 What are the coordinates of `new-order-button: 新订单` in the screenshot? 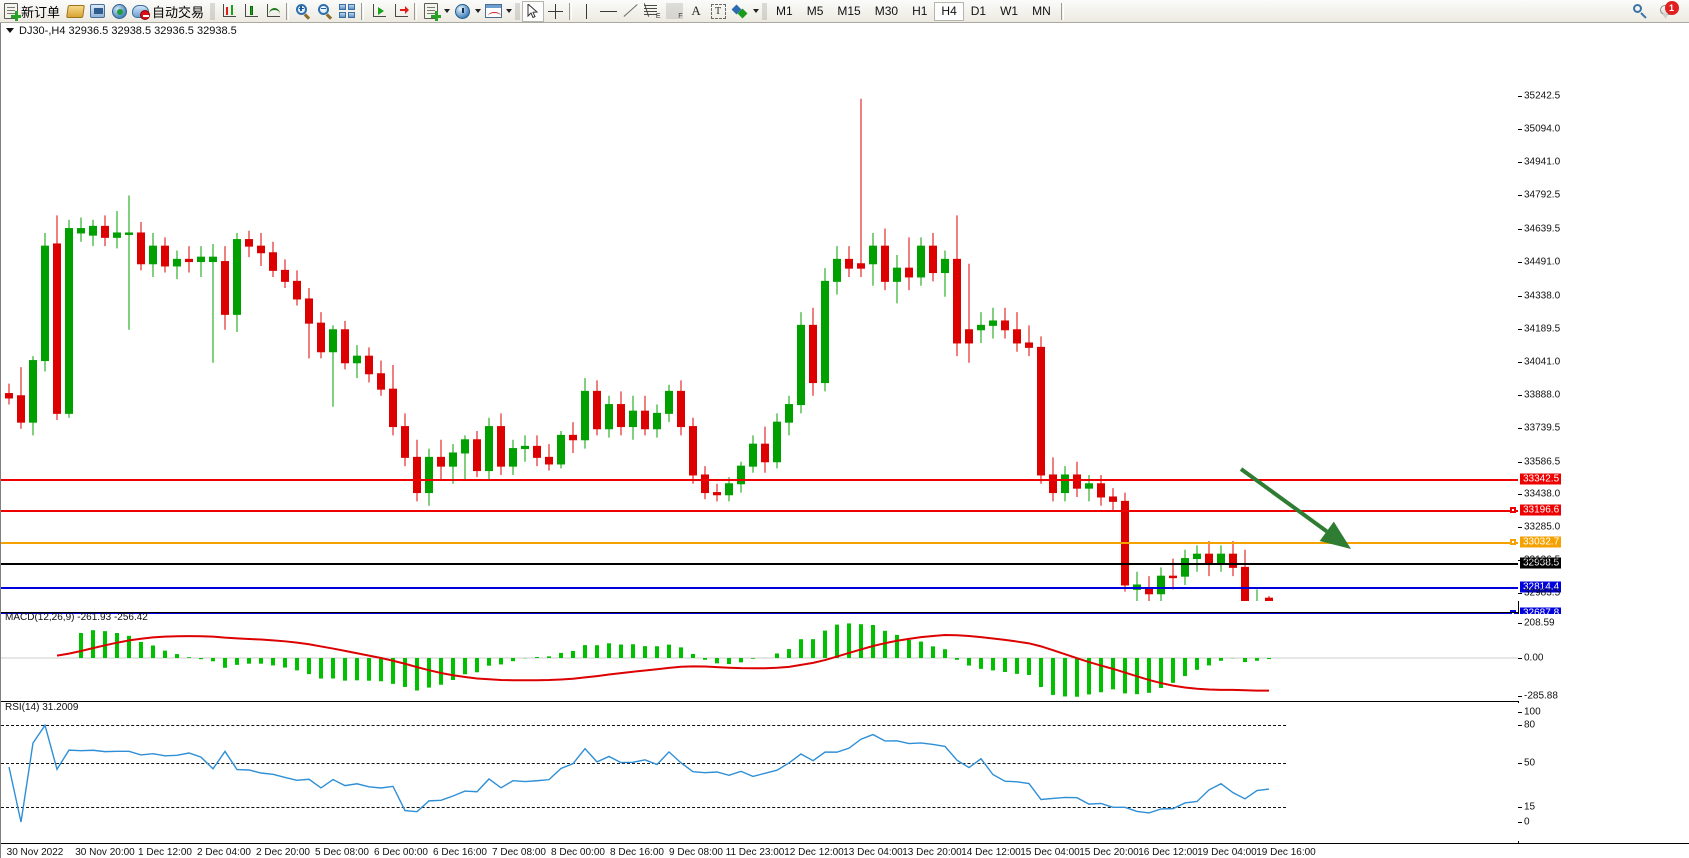 It's located at (33, 11).